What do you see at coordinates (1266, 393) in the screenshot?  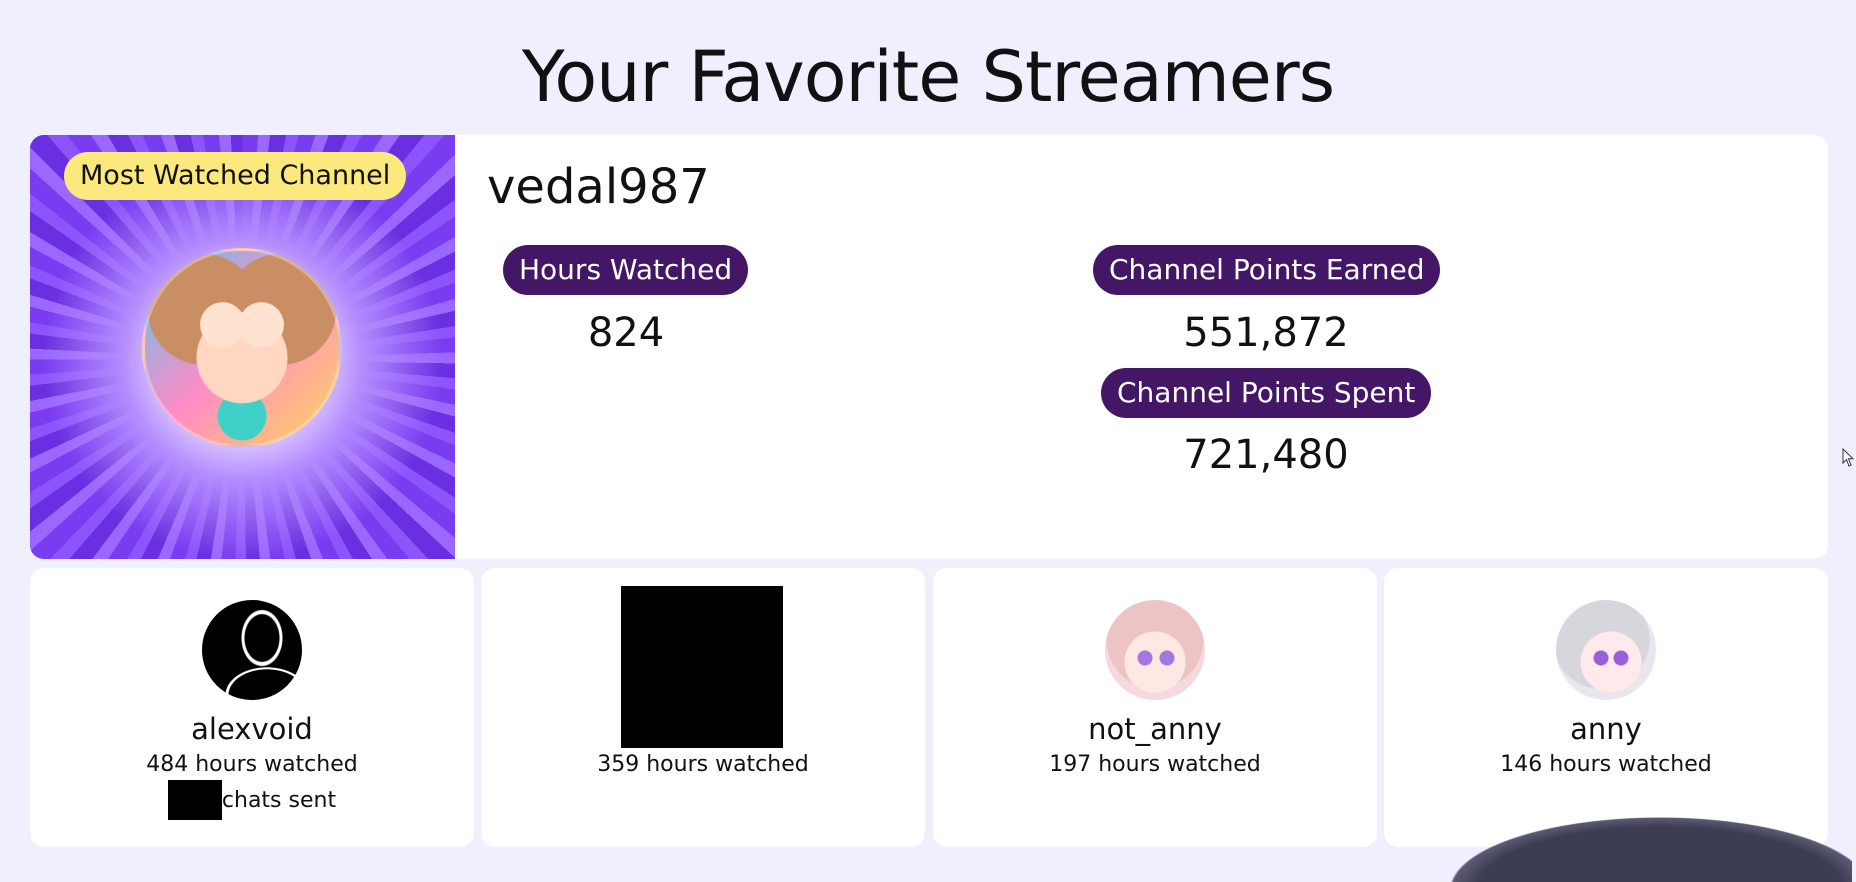 I see `points-spent-label: Channel Points Spent` at bounding box center [1266, 393].